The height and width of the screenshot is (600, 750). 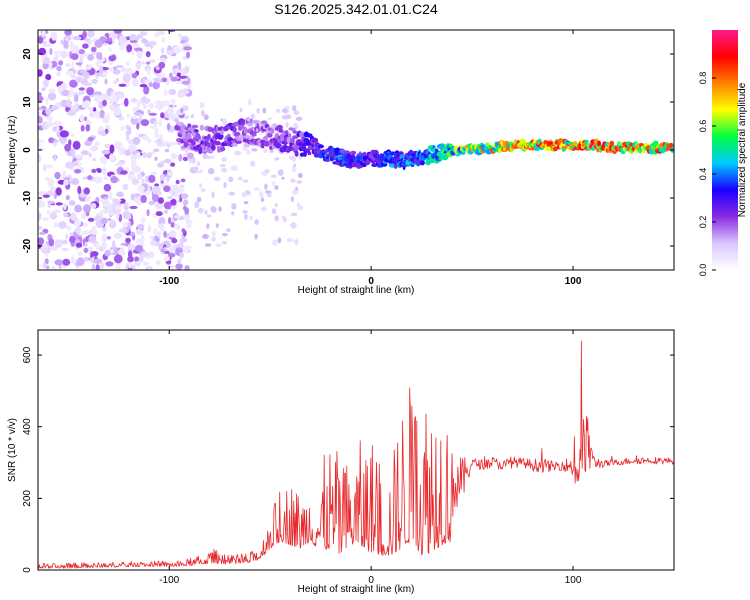 I want to click on snr-x-tick-label: 100, so click(x=573, y=580).